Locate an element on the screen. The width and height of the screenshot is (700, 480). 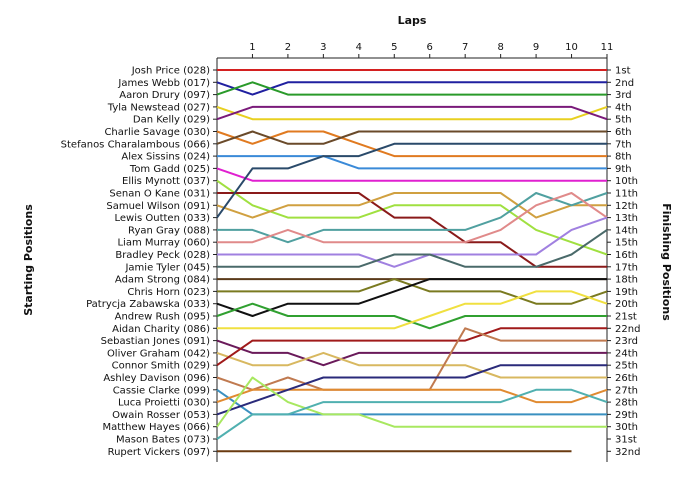
starting-position-label: Rupert Vickers (097) is located at coordinates (159, 452).